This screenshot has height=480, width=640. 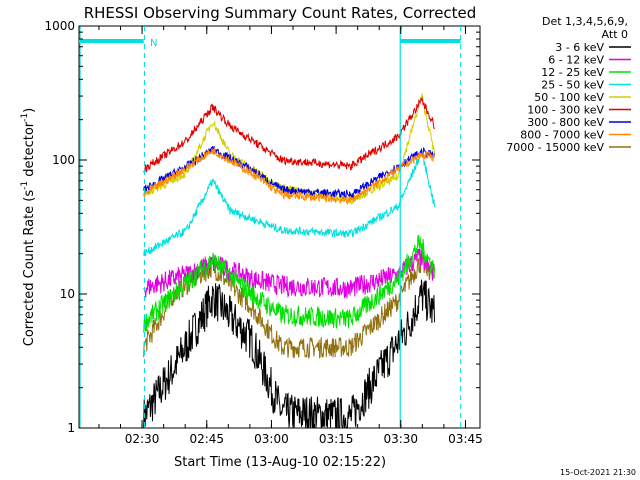 What do you see at coordinates (400, 439) in the screenshot?
I see `x-tick-label: 03:30` at bounding box center [400, 439].